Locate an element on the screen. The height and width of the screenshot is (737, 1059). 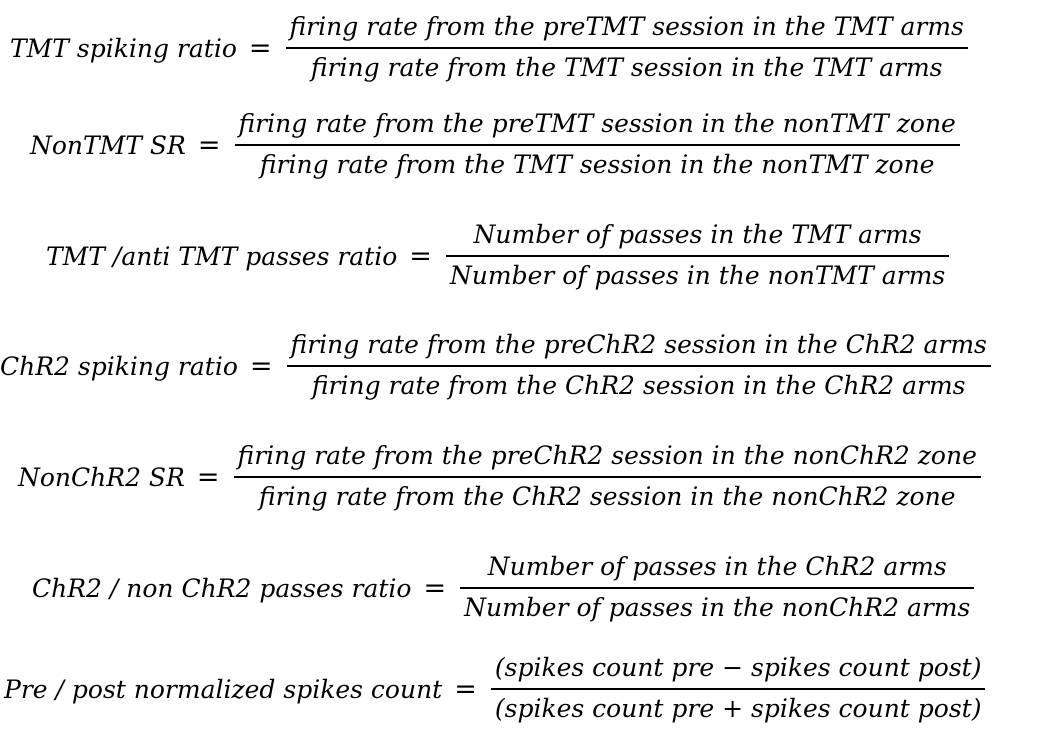
equation-lhs: TMT /anti TMT passes ratio is located at coordinates (222, 256).